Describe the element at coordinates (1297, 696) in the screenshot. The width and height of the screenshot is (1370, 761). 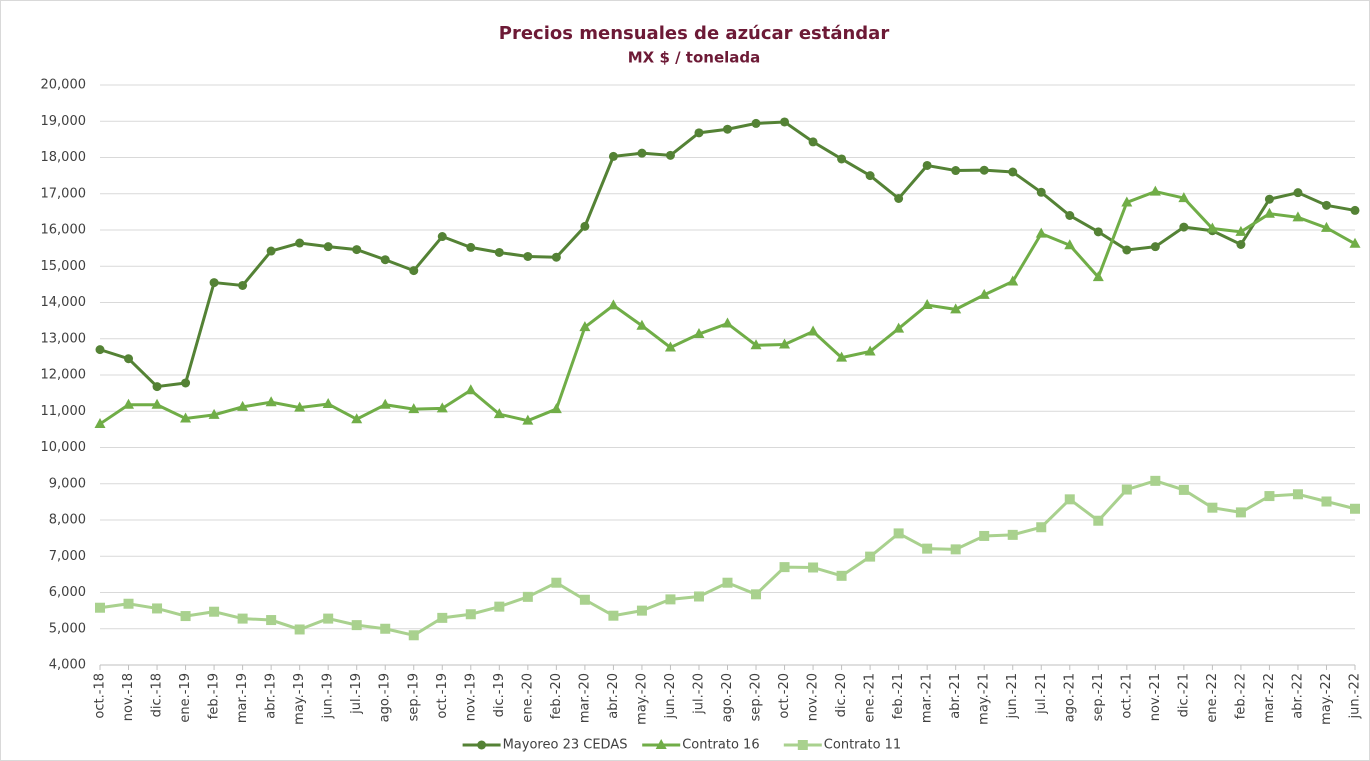
I see `x-tick-label: abr.-22` at that location.